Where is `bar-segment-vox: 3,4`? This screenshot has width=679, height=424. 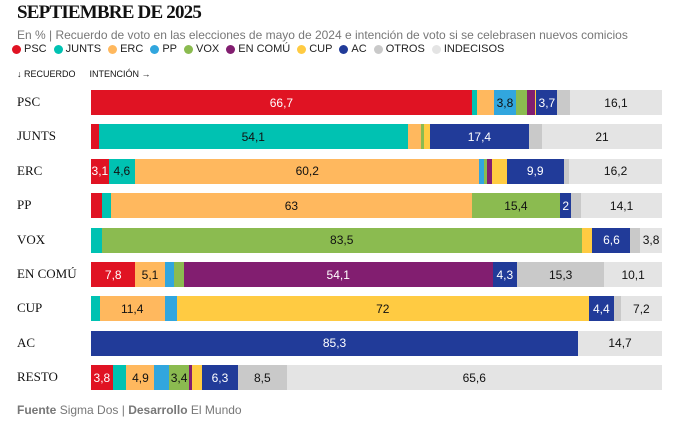
bar-segment-vox: 3,4 is located at coordinates (179, 378).